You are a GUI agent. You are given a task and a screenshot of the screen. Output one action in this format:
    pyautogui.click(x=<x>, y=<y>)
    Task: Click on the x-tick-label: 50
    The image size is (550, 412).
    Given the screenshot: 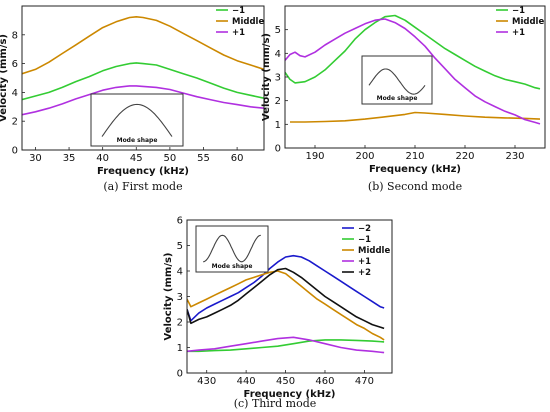 What is the action you would take?
    pyautogui.click(x=170, y=158)
    